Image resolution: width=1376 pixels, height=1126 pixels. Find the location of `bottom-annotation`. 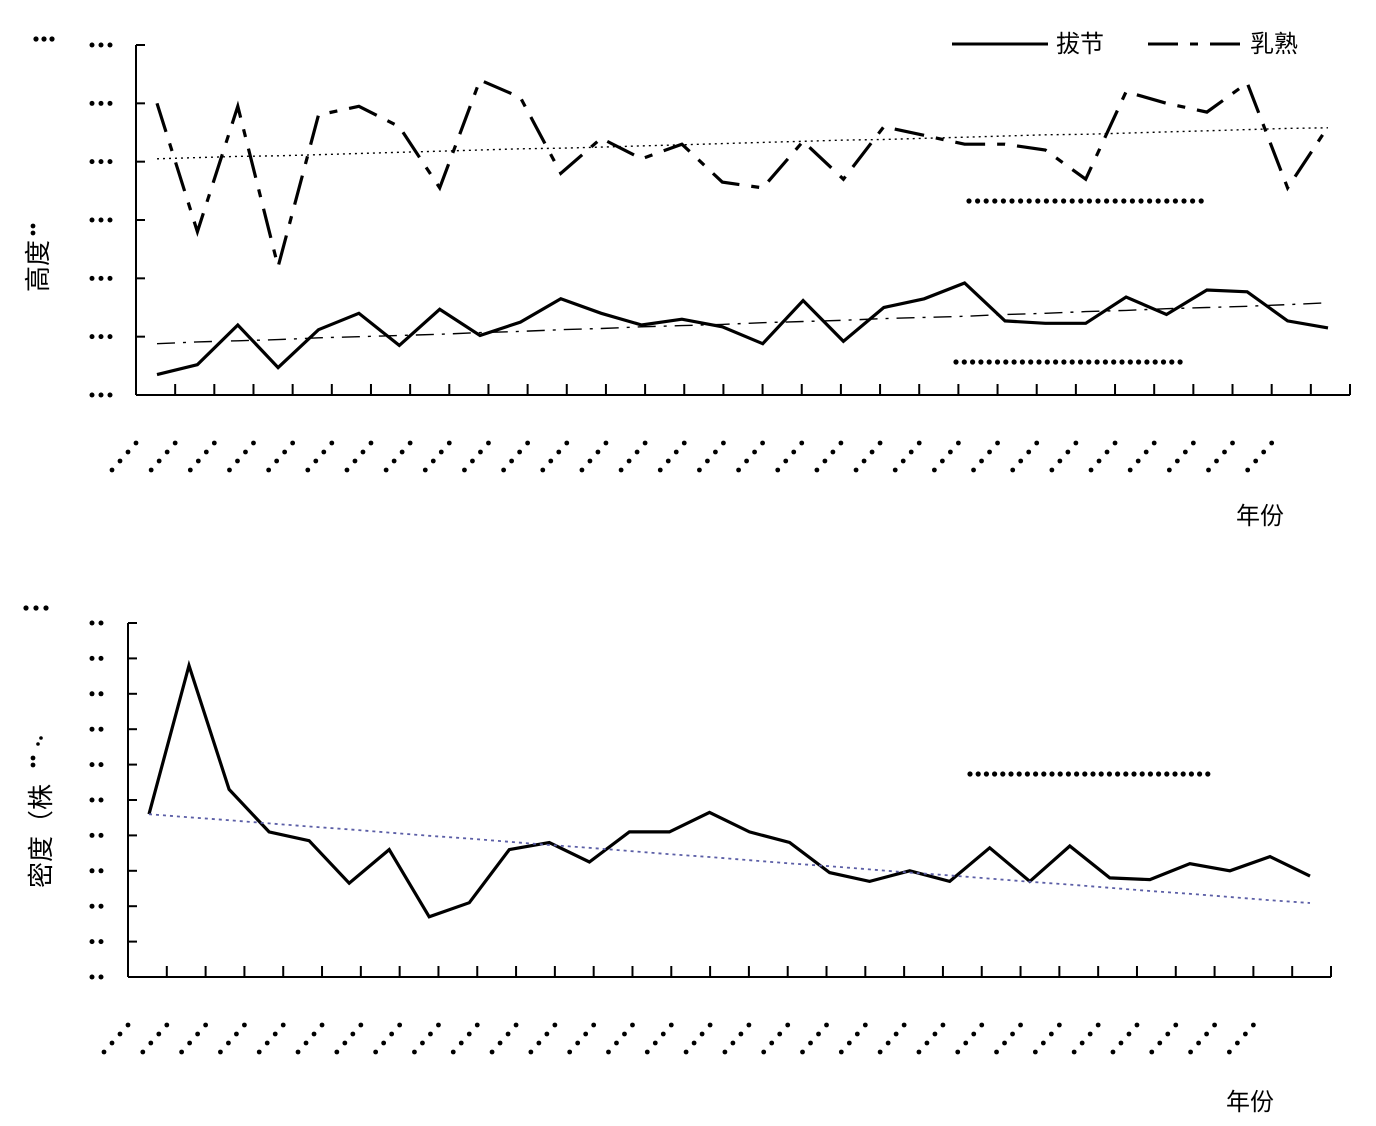

bottom-annotation is located at coordinates (1089, 774).